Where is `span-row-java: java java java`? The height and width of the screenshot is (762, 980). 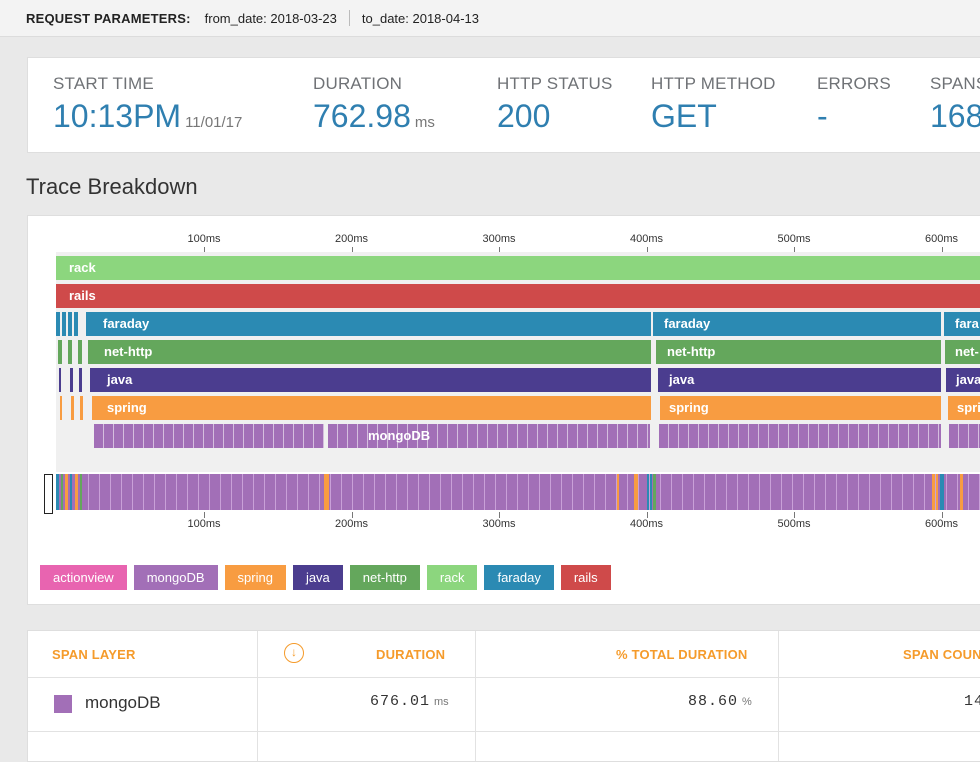 span-row-java: java java java is located at coordinates (518, 380).